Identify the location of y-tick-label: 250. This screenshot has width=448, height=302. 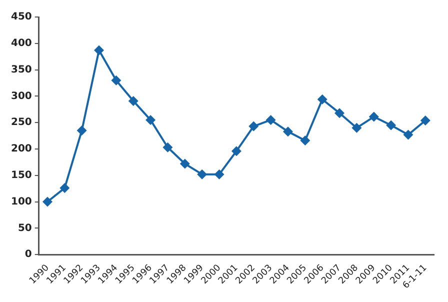
(21, 122).